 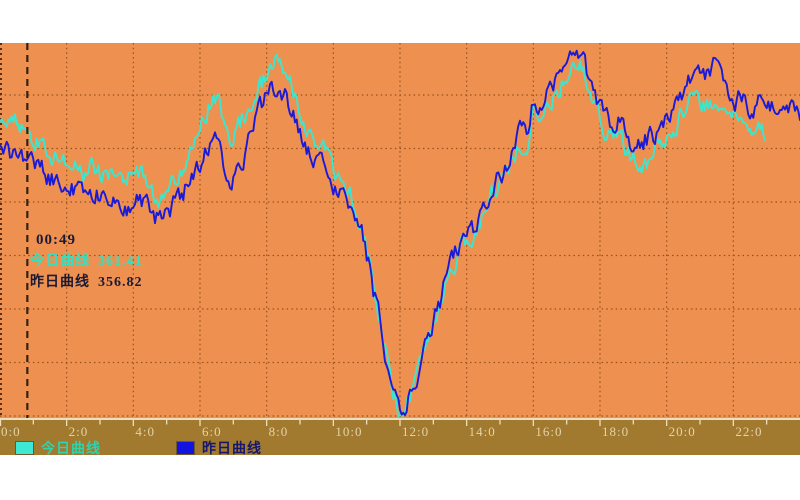 What do you see at coordinates (400, 21) in the screenshot?
I see `top-margin` at bounding box center [400, 21].